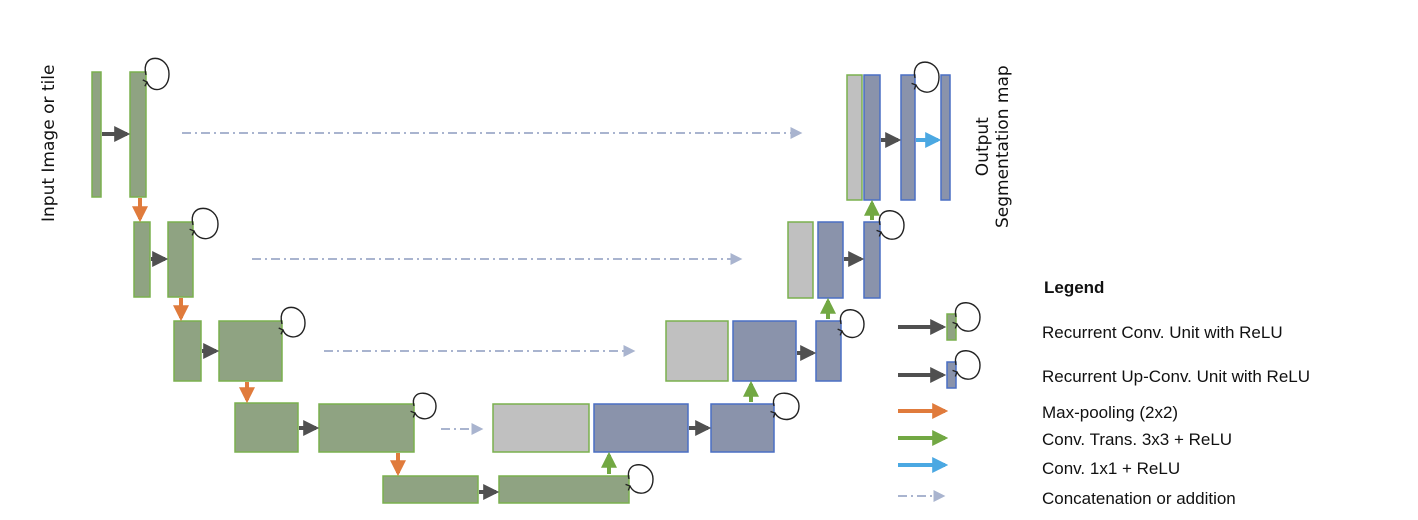 This screenshot has width=1418, height=520. I want to click on legend-label-concatenation: Concatenation or addition, so click(1139, 498).